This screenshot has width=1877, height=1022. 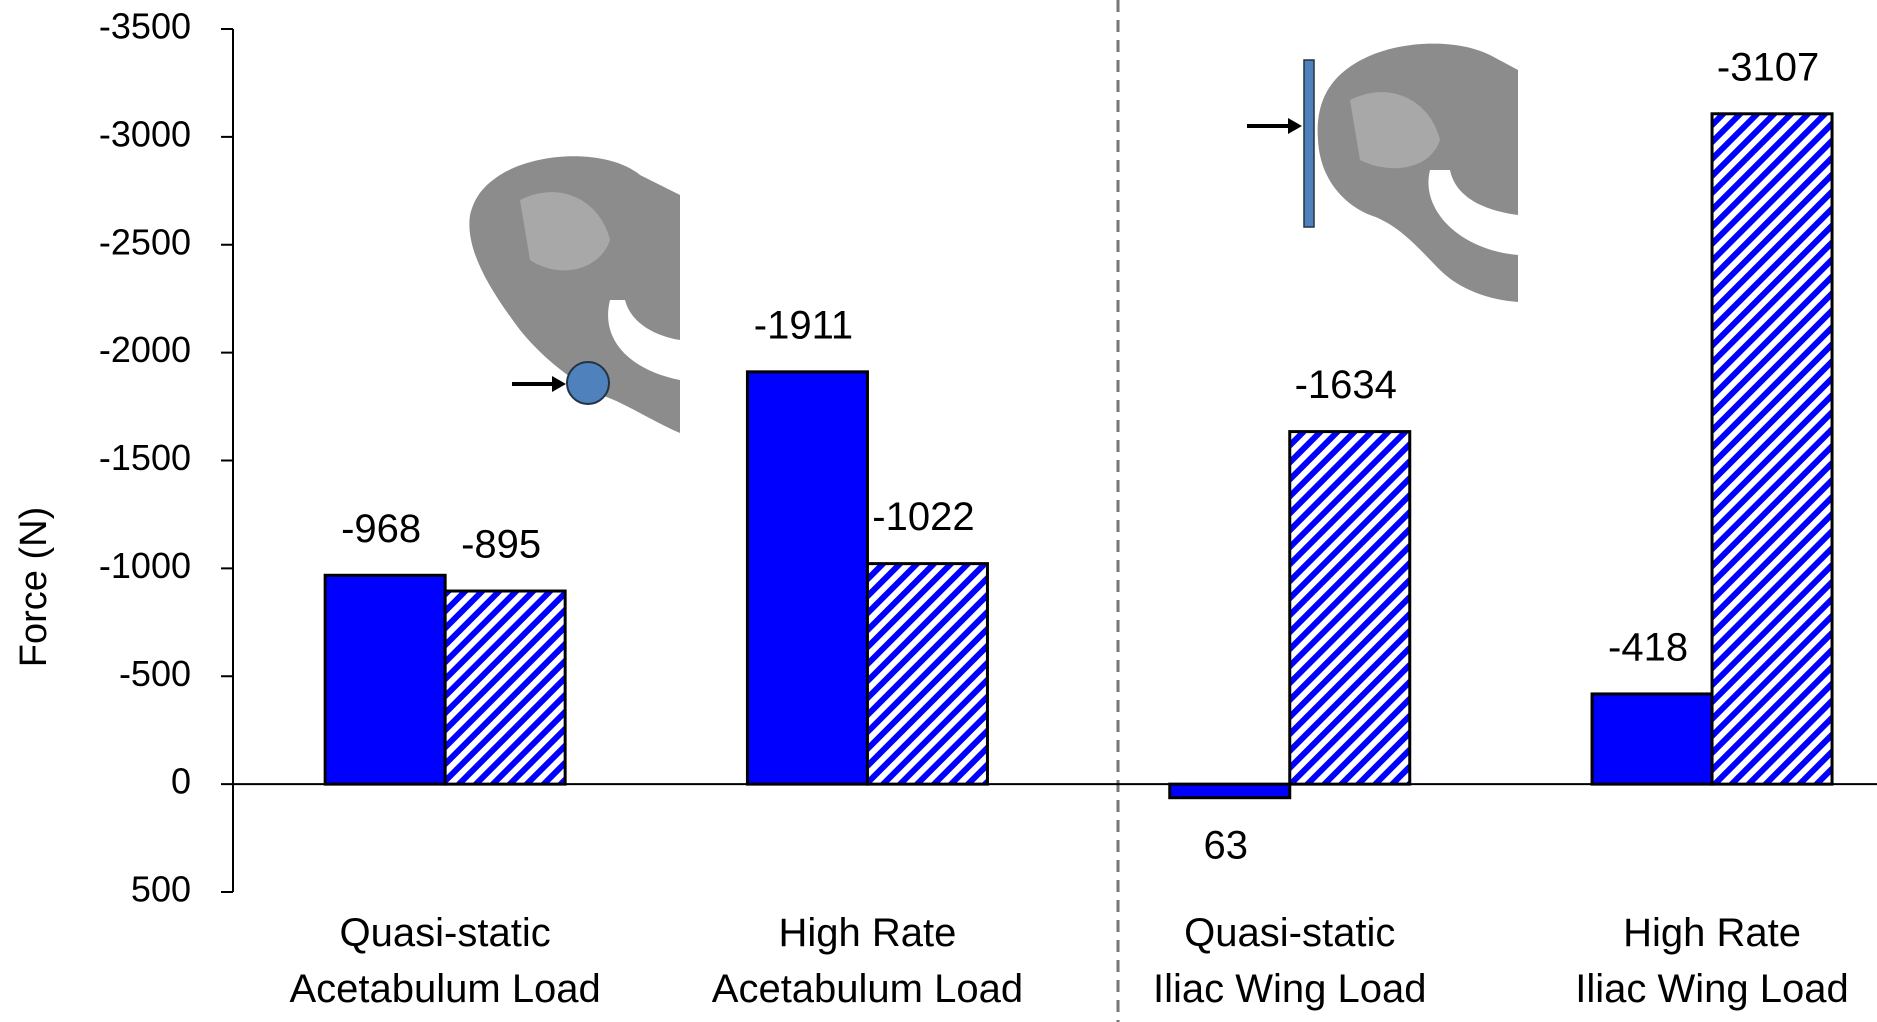 What do you see at coordinates (155, 673) in the screenshot?
I see `y-tick-label: -500` at bounding box center [155, 673].